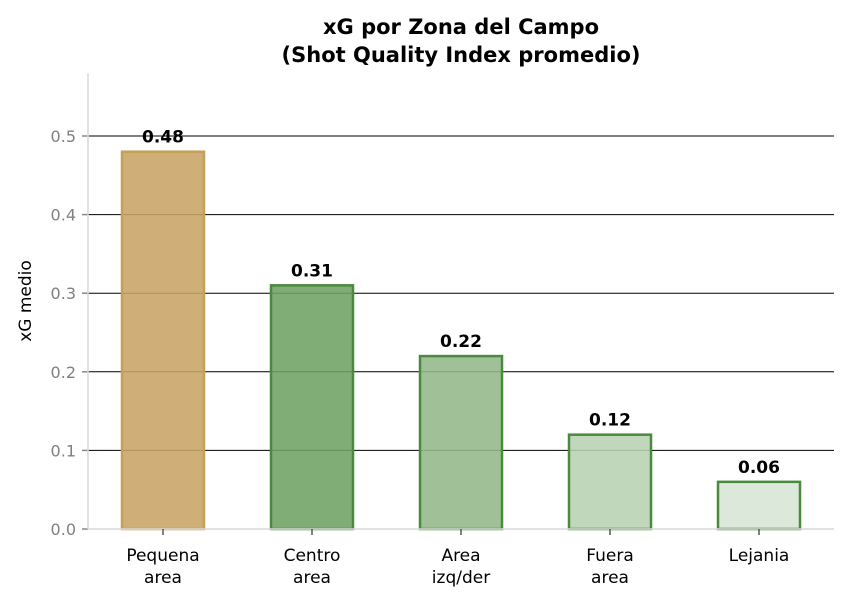 The height and width of the screenshot is (606, 849). Describe the element at coordinates (312, 556) in the screenshot. I see `x-tick-label: Centro` at that location.